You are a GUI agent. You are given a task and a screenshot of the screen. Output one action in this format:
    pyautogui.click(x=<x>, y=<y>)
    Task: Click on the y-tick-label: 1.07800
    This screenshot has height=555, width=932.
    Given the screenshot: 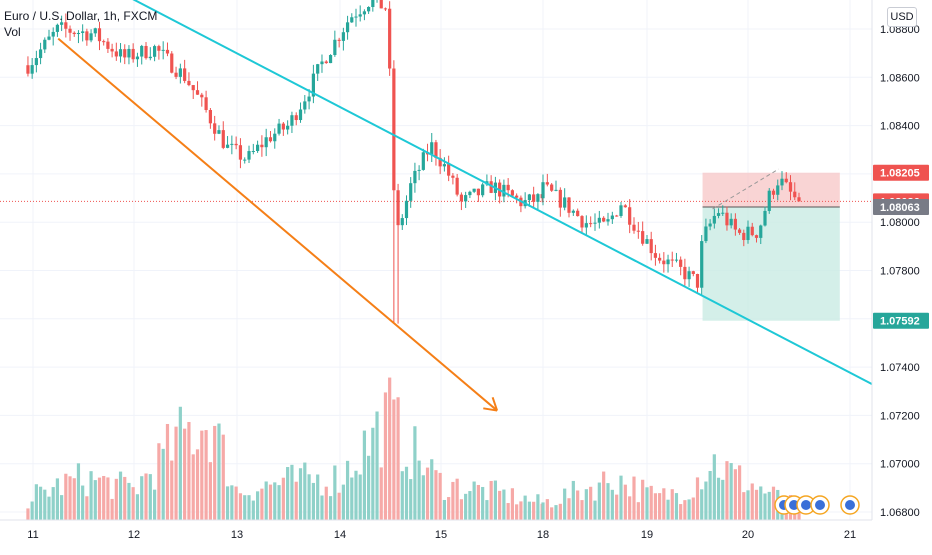 What is the action you would take?
    pyautogui.click(x=900, y=272)
    